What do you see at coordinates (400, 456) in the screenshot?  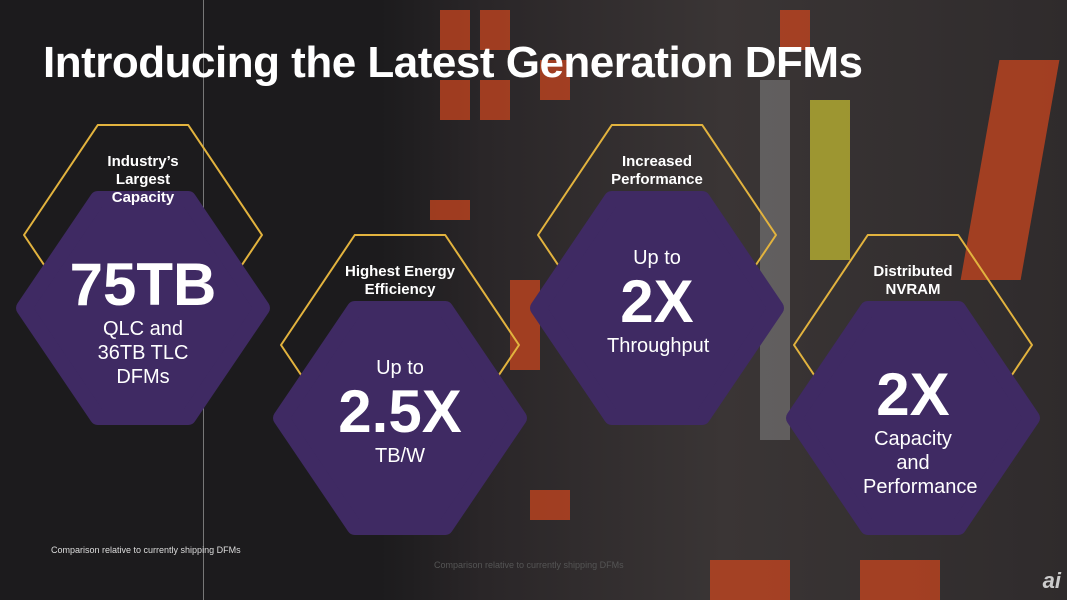 I see `card-subtext: TB/W` at bounding box center [400, 456].